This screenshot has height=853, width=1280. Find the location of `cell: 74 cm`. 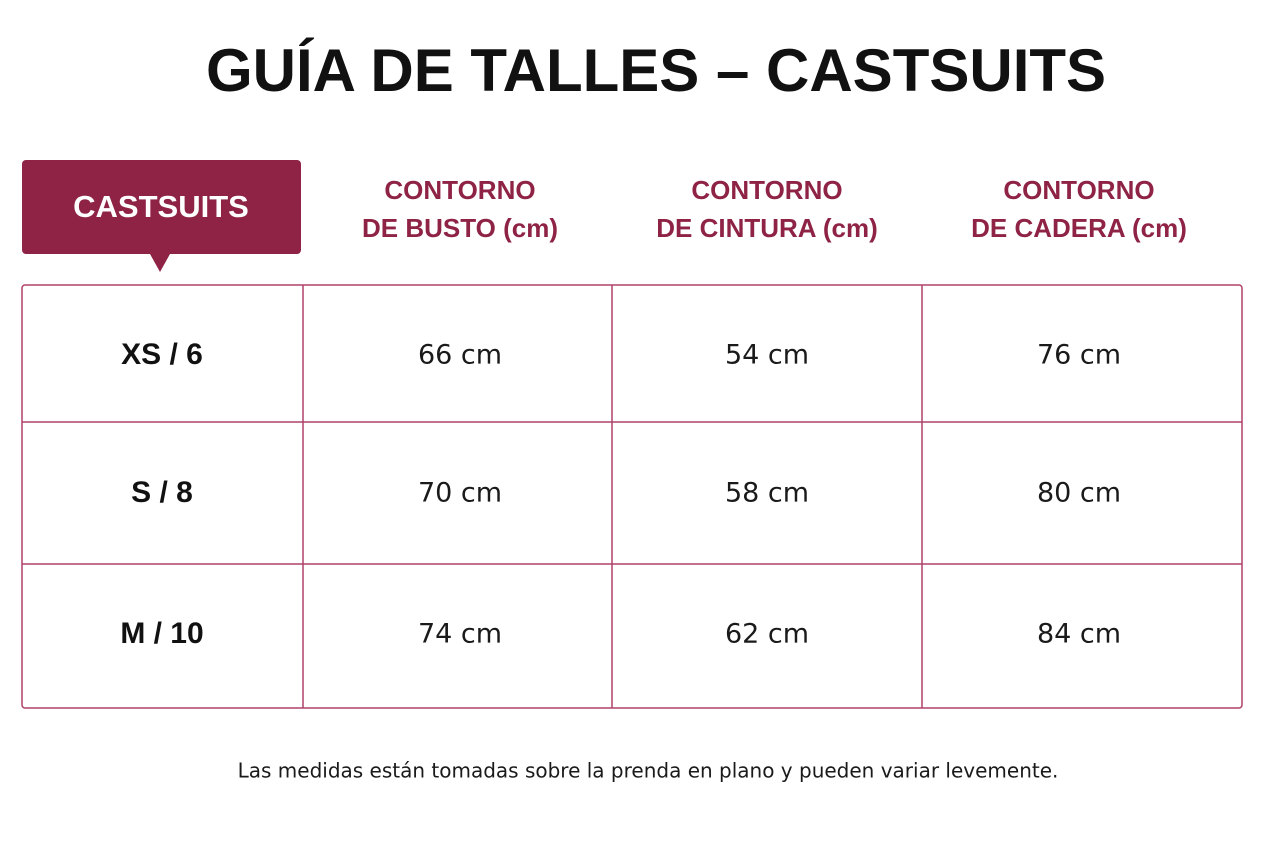

cell: 74 cm is located at coordinates (460, 634).